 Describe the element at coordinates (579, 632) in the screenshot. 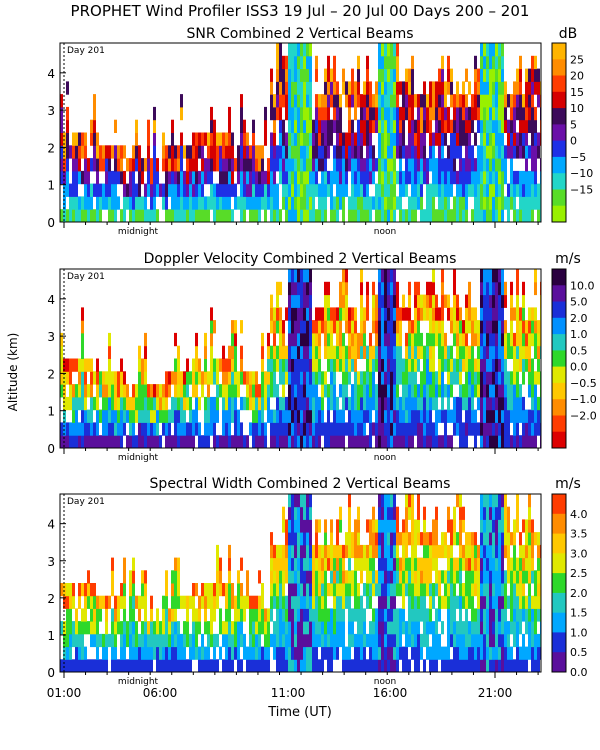

I see `colorbar-label: 1.0` at that location.